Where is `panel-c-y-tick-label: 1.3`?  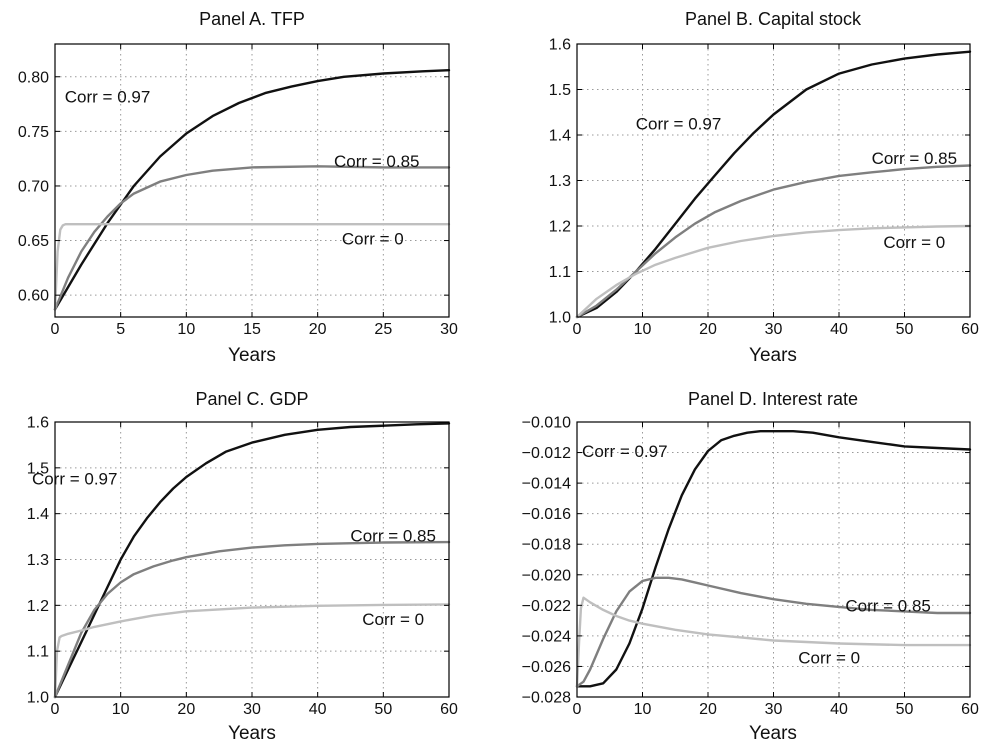 panel-c-y-tick-label: 1.3 is located at coordinates (38, 560).